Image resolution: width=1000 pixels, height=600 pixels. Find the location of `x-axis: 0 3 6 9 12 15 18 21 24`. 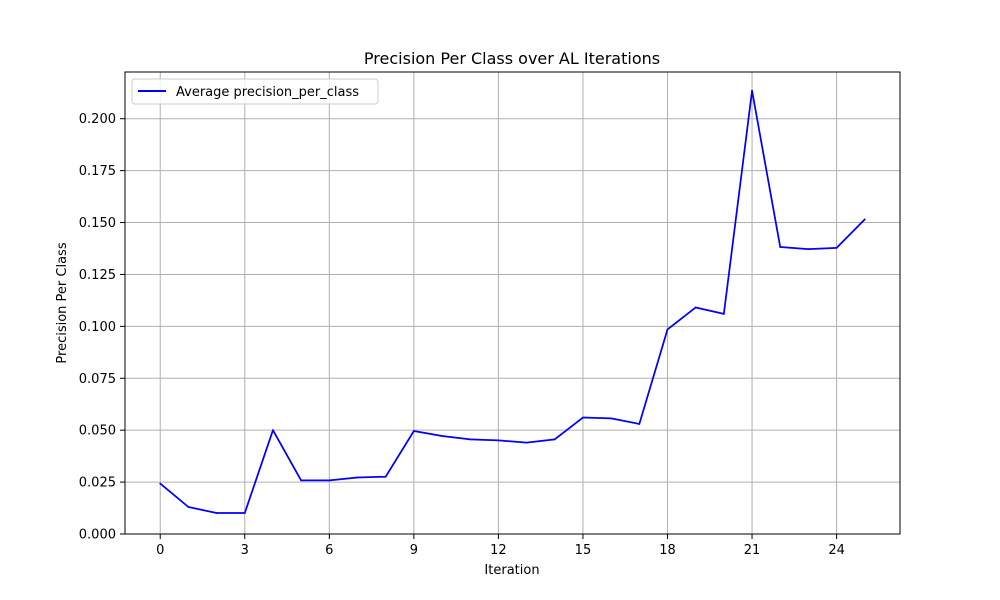

x-axis: 0 3 6 9 12 15 18 21 24 is located at coordinates (500, 546).